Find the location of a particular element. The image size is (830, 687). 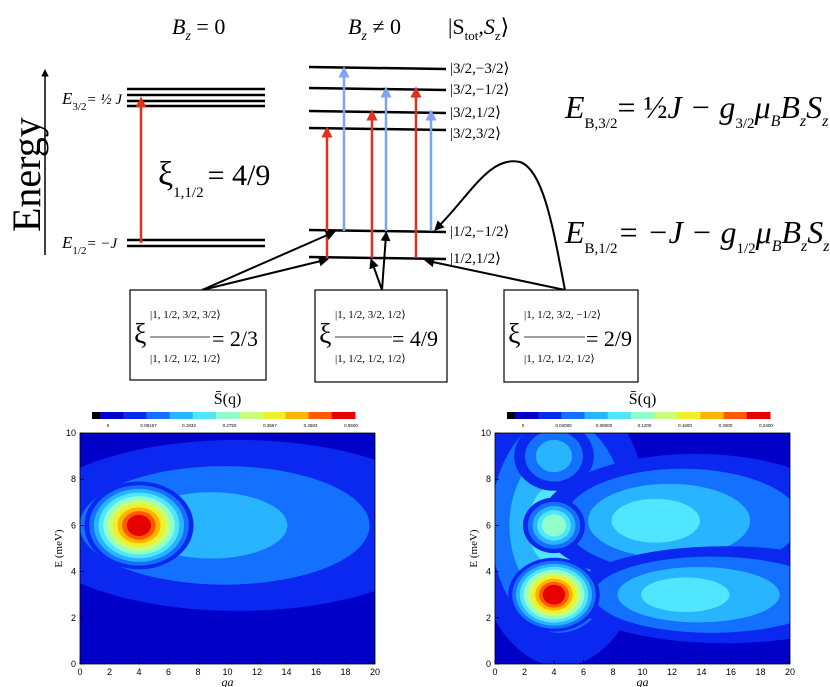

colorbar-tick-label: 0.1600 is located at coordinates (685, 425).